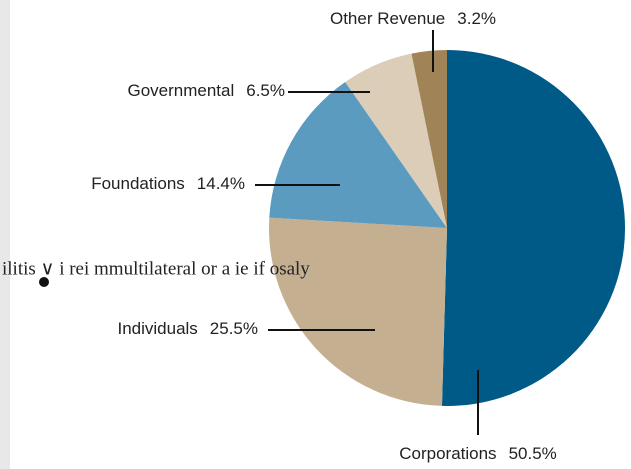  I want to click on left-band, so click(5, 234).